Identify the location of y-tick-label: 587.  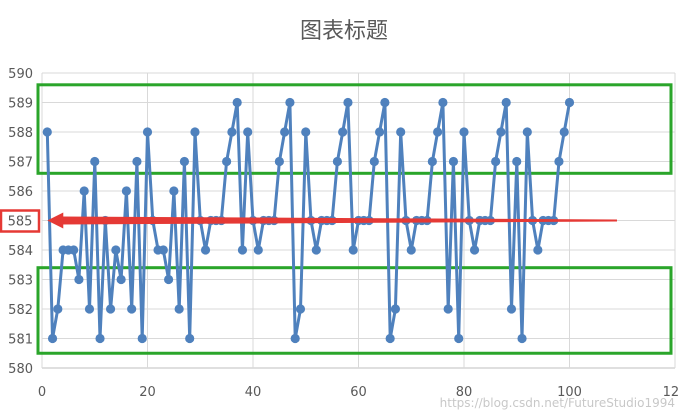
(20, 163).